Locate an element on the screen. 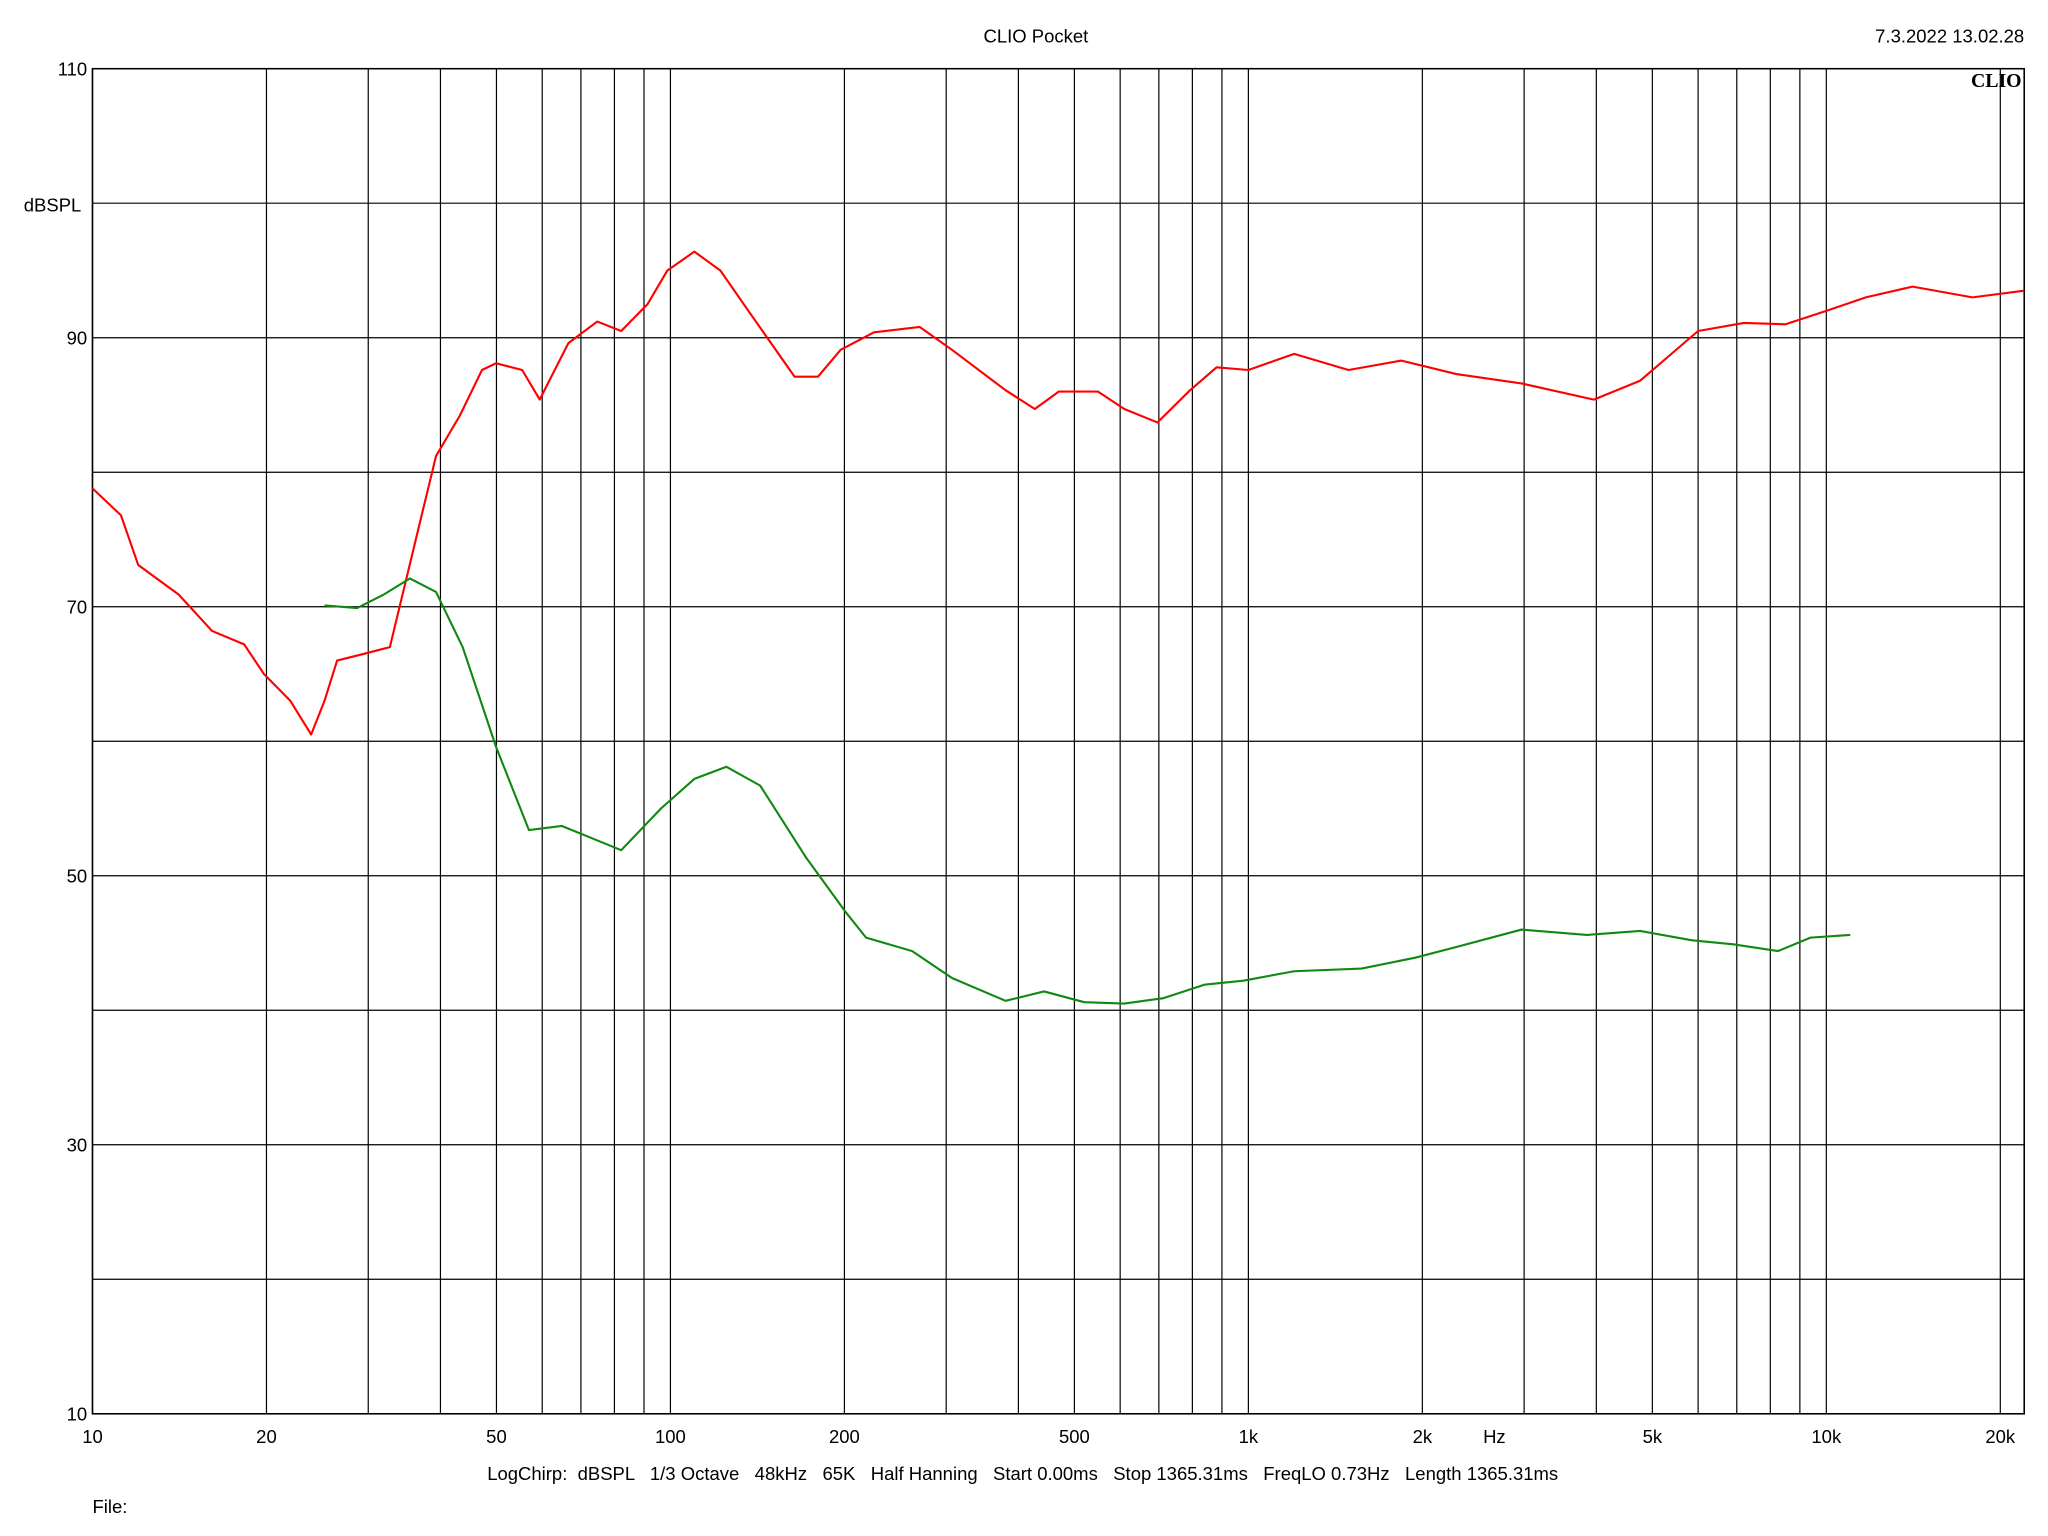 This screenshot has width=2048, height=1536. x-tick-label: 100 is located at coordinates (670, 1436).